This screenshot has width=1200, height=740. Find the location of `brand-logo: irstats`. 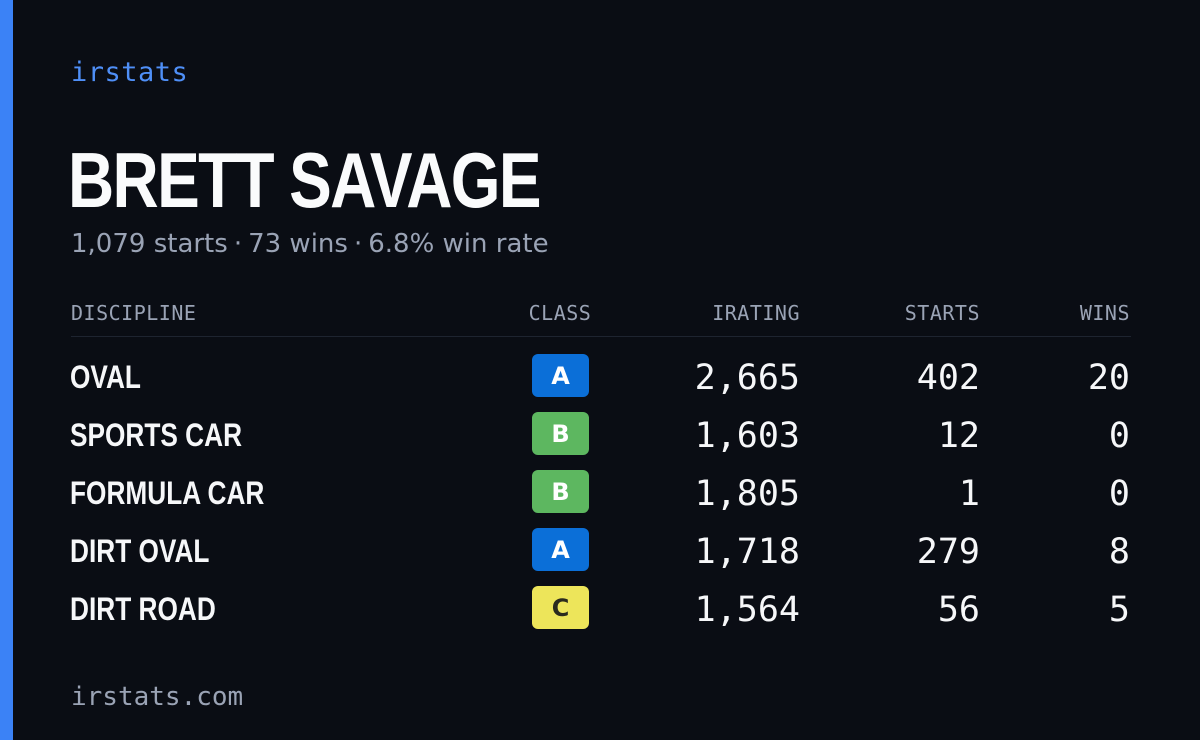

brand-logo: irstats is located at coordinates (130, 72).